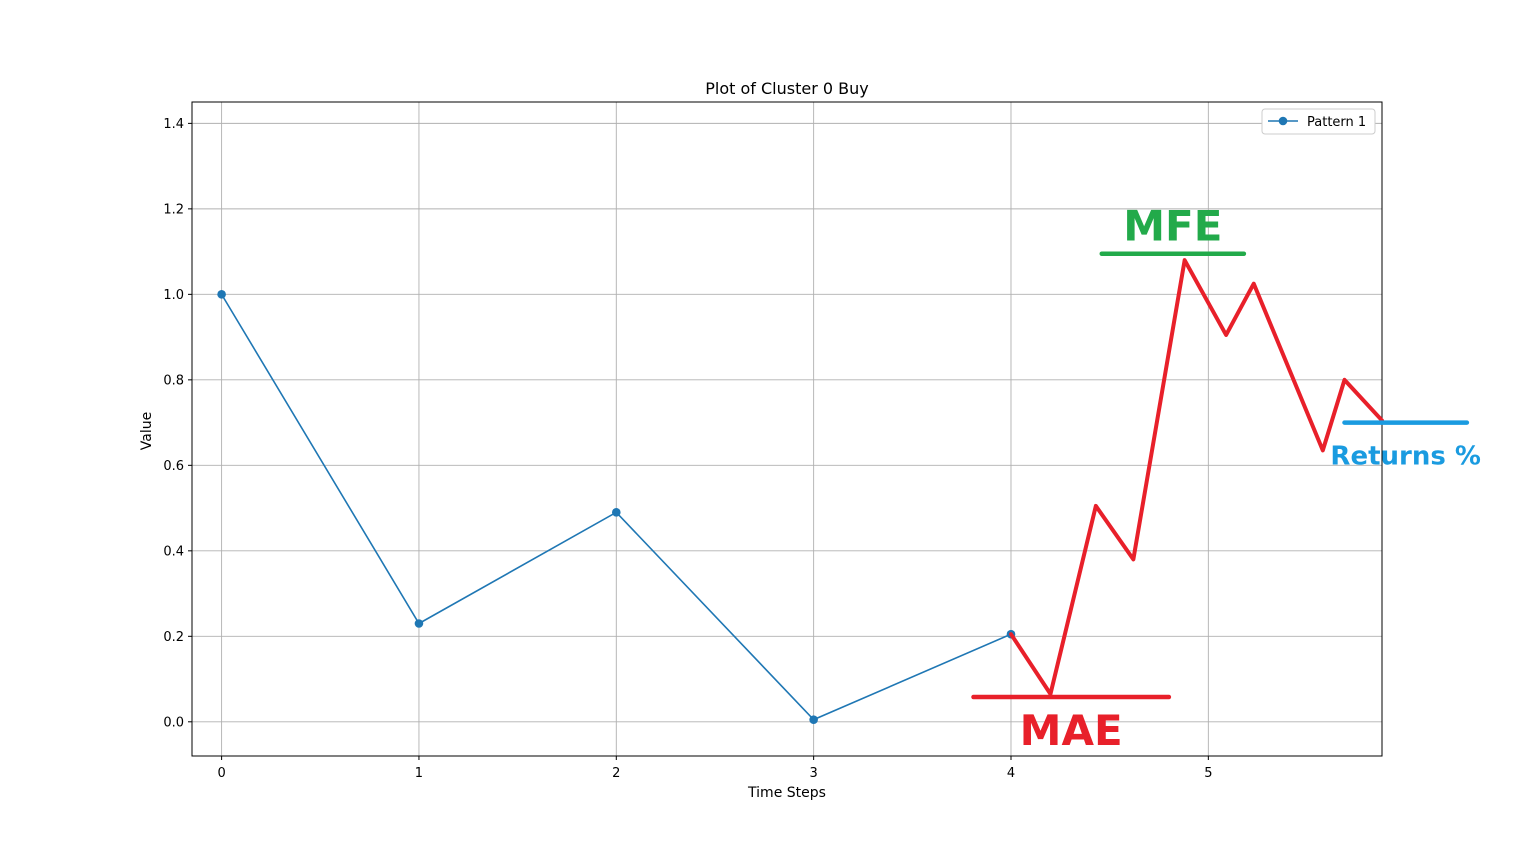  Describe the element at coordinates (1071, 730) in the screenshot. I see `mae-label: MAE` at that location.